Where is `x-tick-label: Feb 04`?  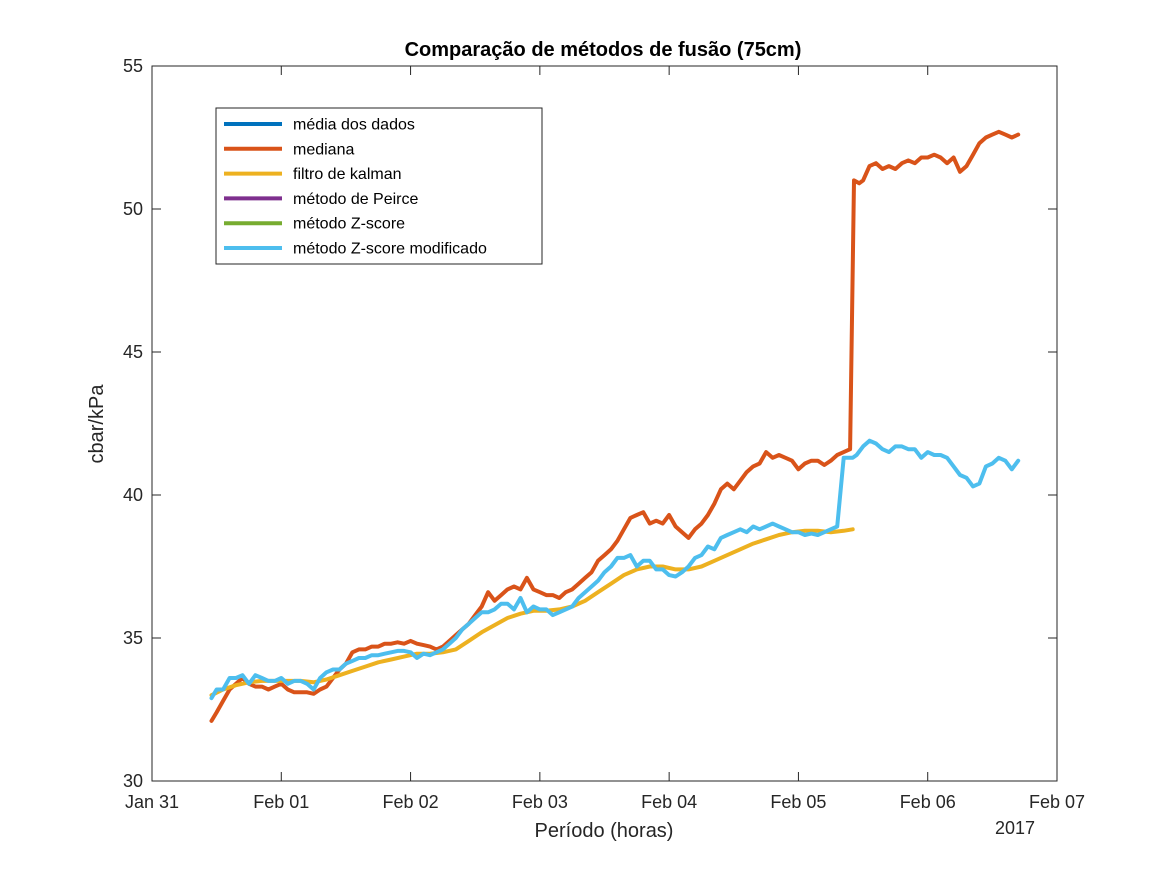 x-tick-label: Feb 04 is located at coordinates (669, 802).